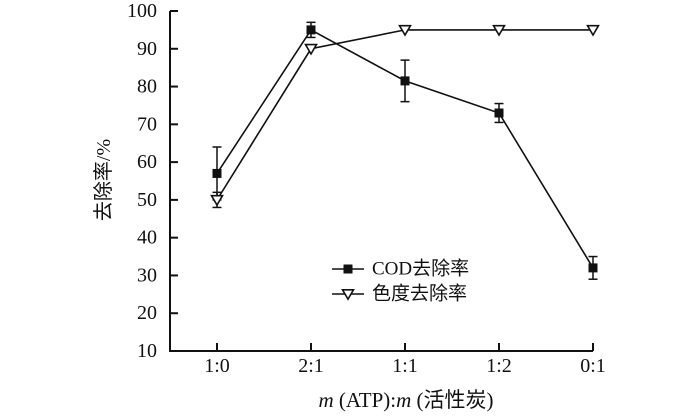  What do you see at coordinates (147, 351) in the screenshot?
I see `y-tick-label: 10` at bounding box center [147, 351].